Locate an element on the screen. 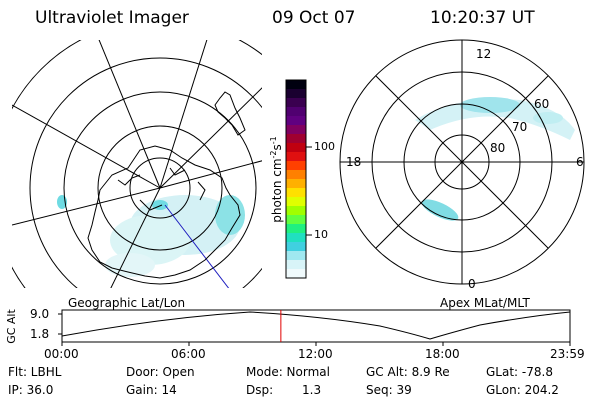  colorbar-tick-label-100: 100 is located at coordinates (324, 146).